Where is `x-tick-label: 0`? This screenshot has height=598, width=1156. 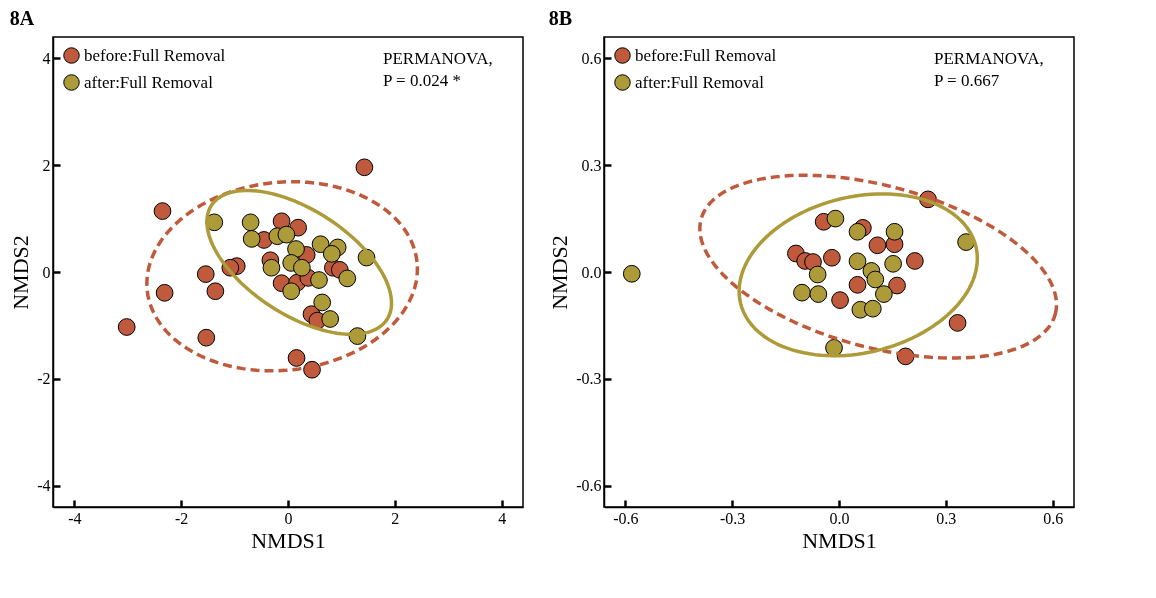
x-tick-label: 0 is located at coordinates (288, 518).